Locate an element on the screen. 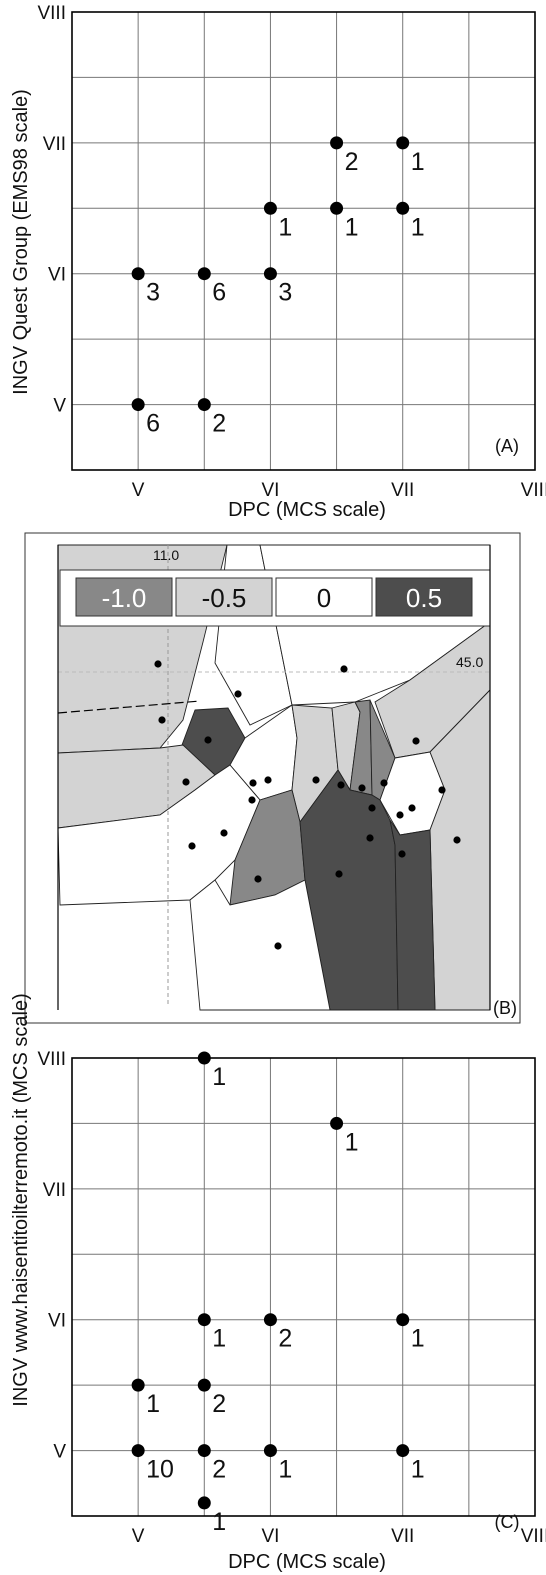  panel-a-label: (A) is located at coordinates (507, 446).